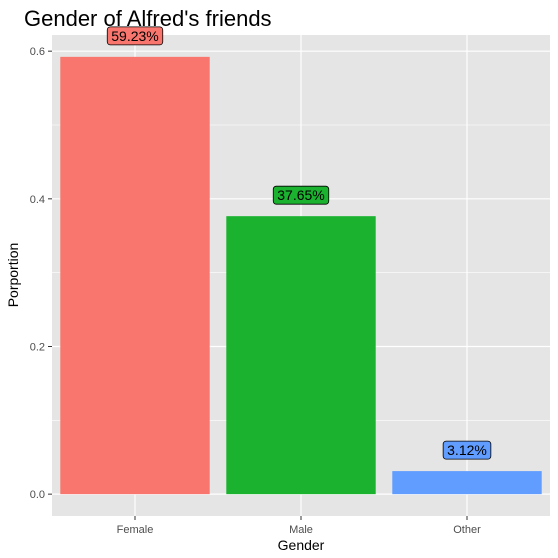  I want to click on y-tick-label: 0.4, so click(37, 200).